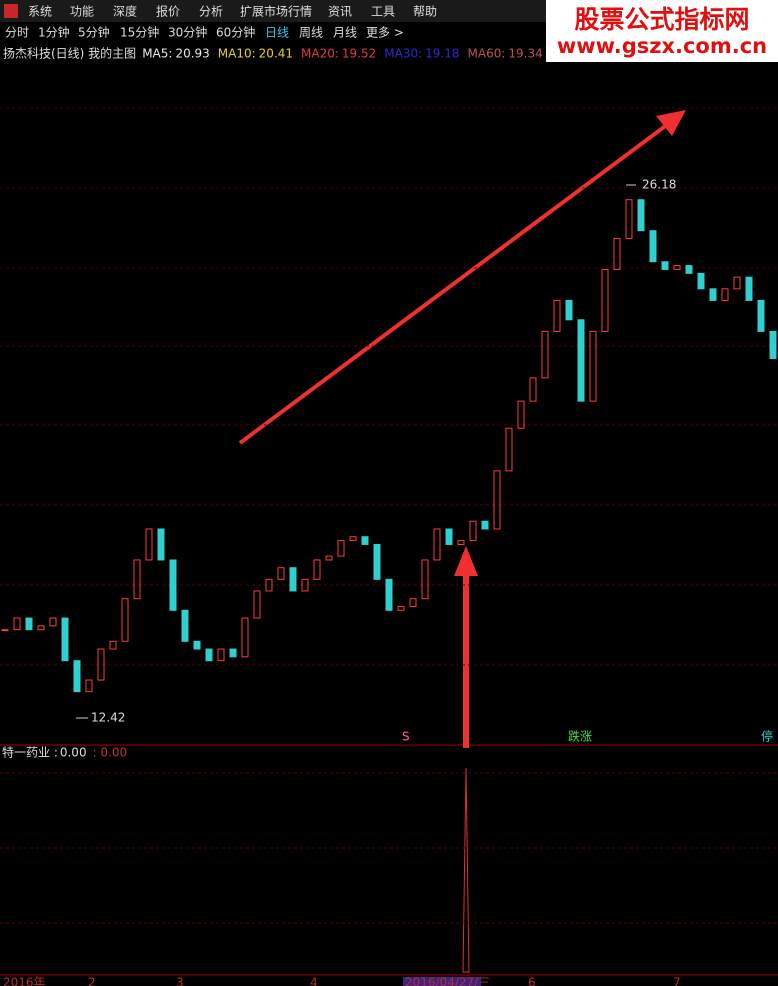 This screenshot has height=986, width=778. Describe the element at coordinates (276, 11) in the screenshot. I see `menu-item: 扩展市场行情` at that location.